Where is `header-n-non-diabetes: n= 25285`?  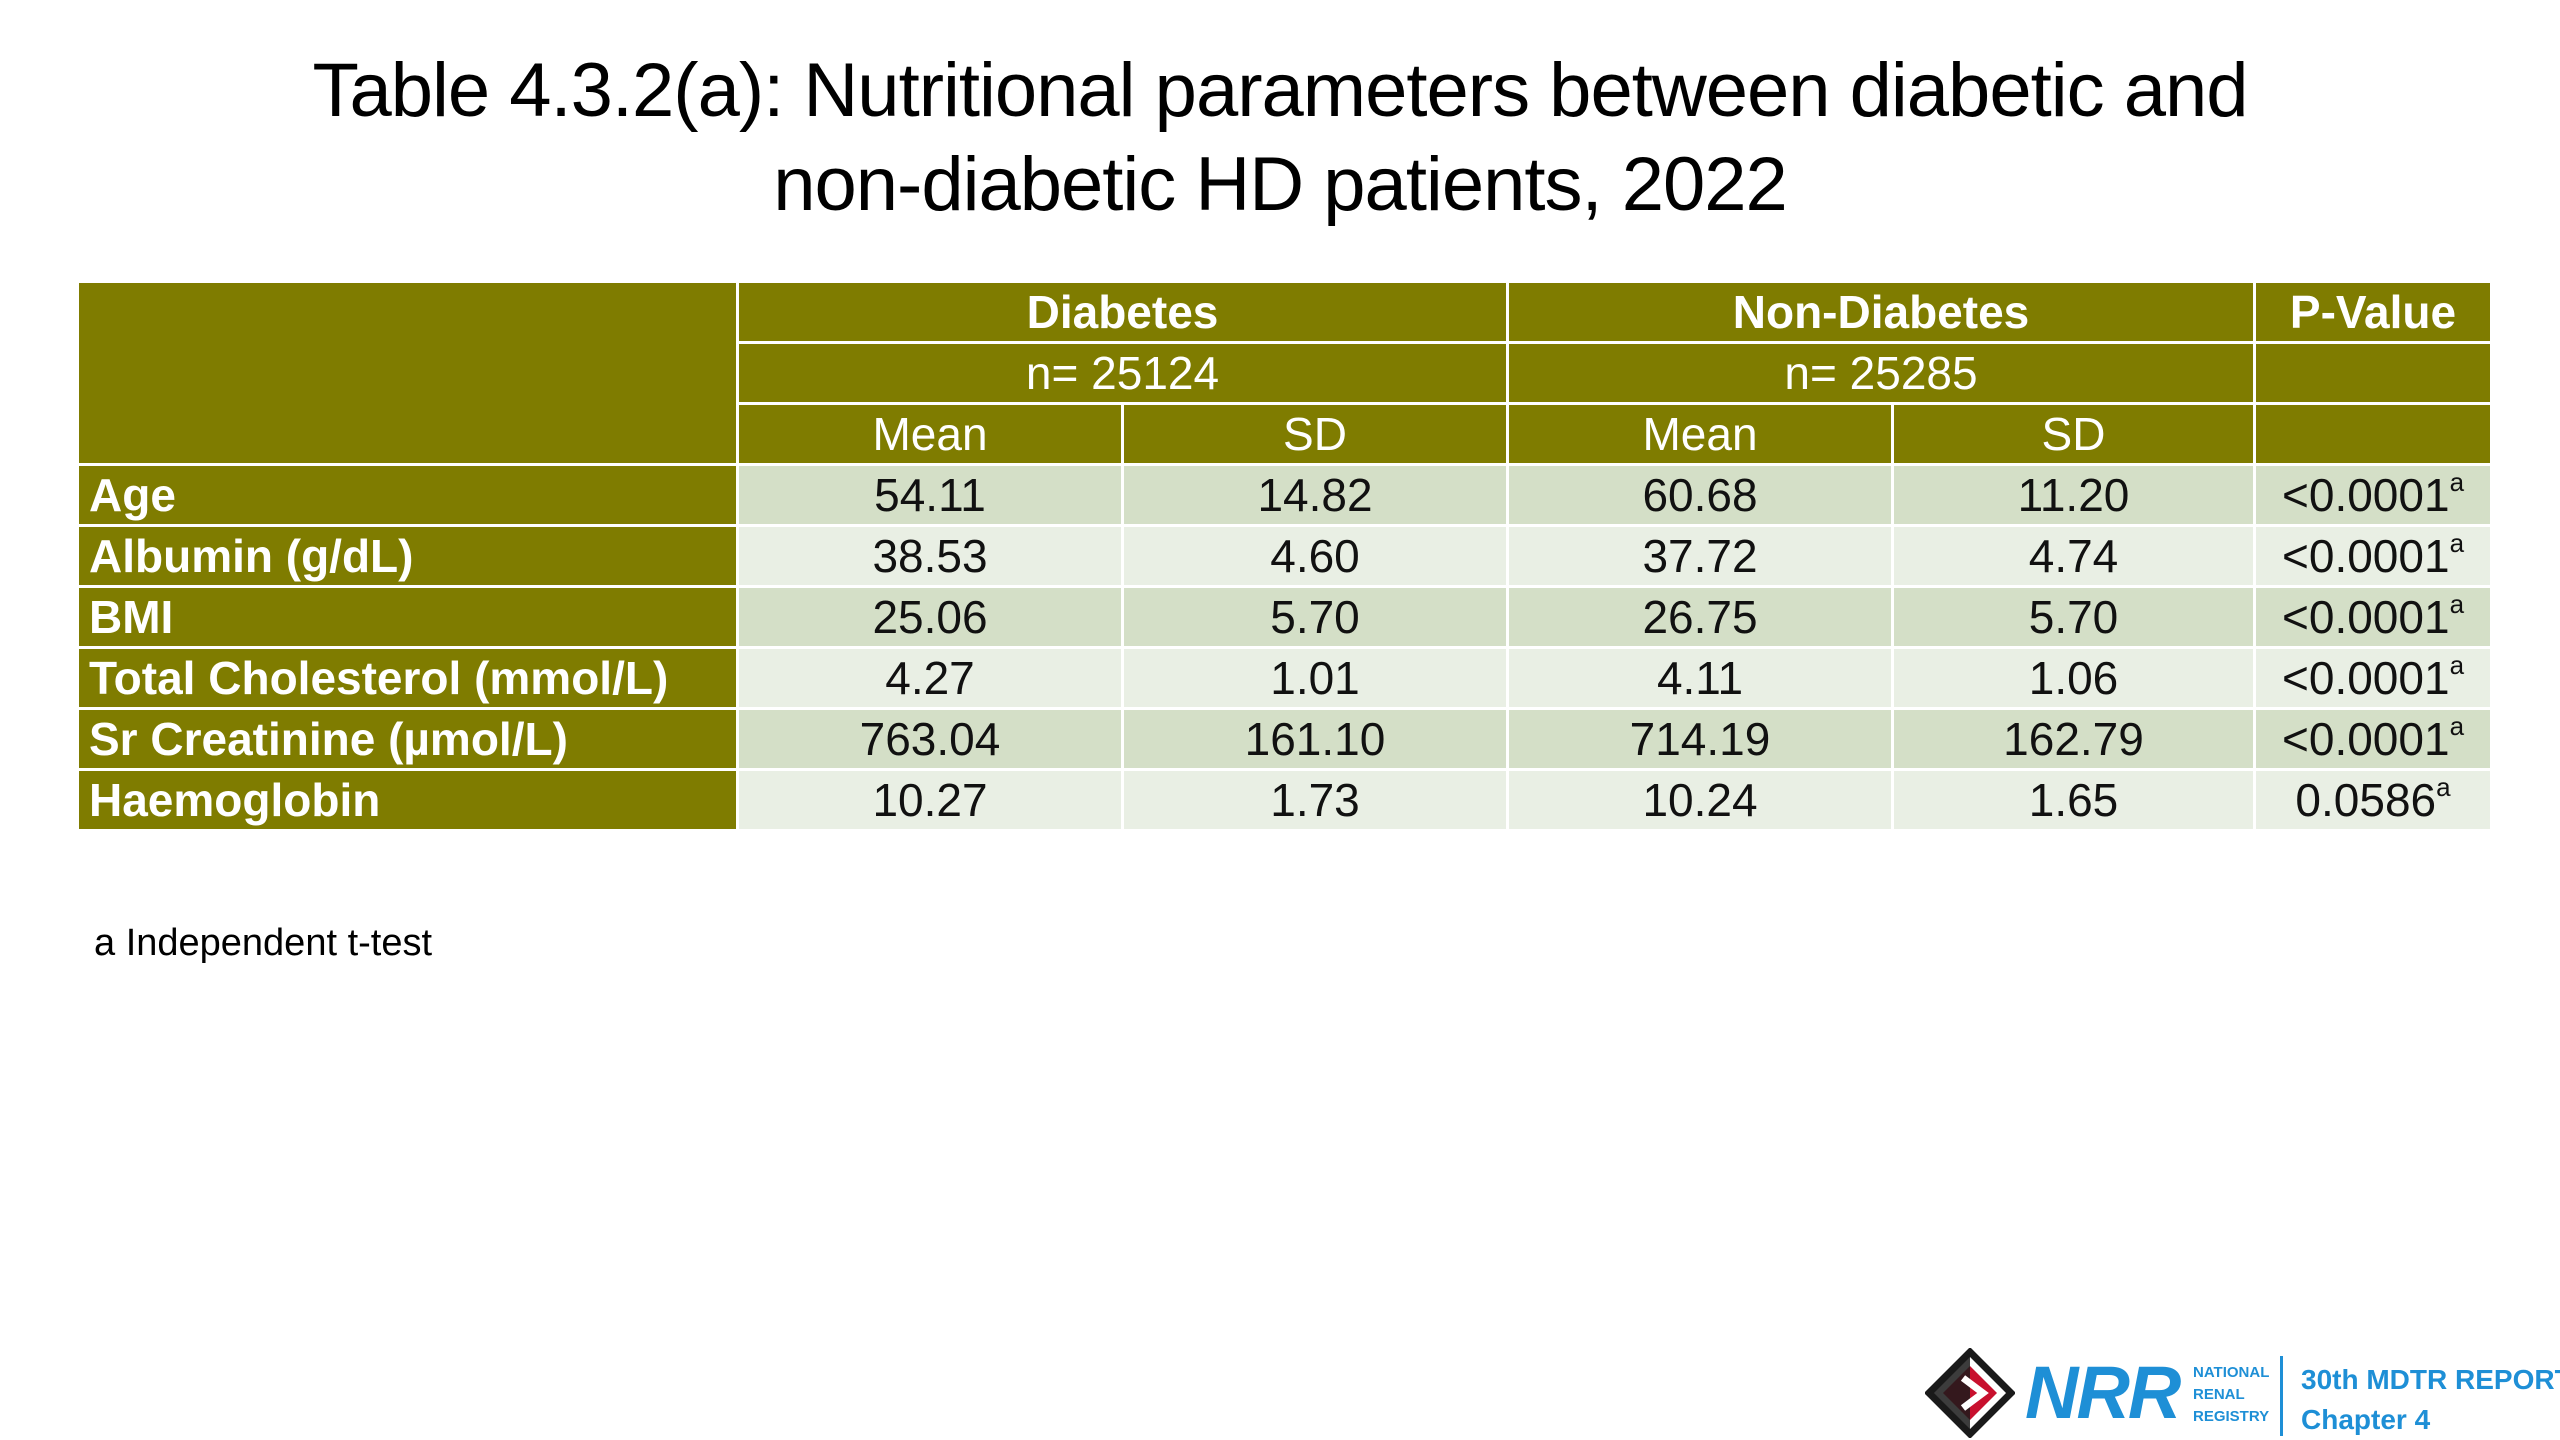 header-n-non-diabetes: n= 25285 is located at coordinates (1881, 373).